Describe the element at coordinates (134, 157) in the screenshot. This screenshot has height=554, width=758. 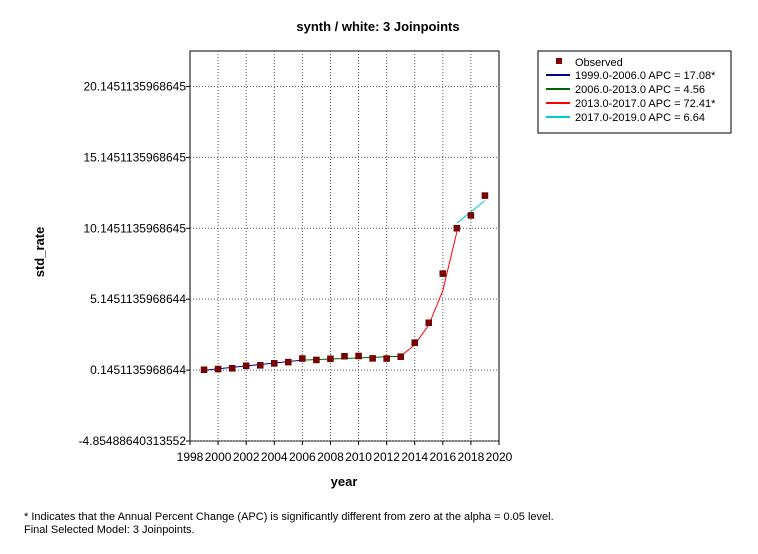
I see `y-tick-label: 15.1451135968645` at that location.